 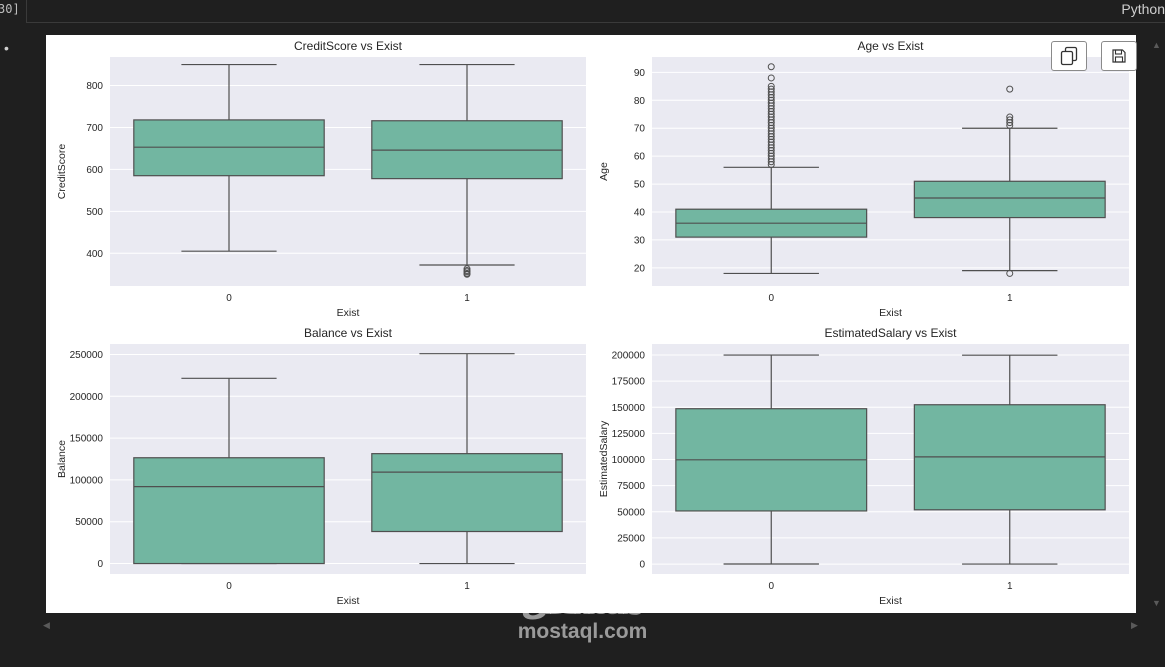 What do you see at coordinates (1156, 45) in the screenshot?
I see `scroll-up-arrow-icon: ▲` at bounding box center [1156, 45].